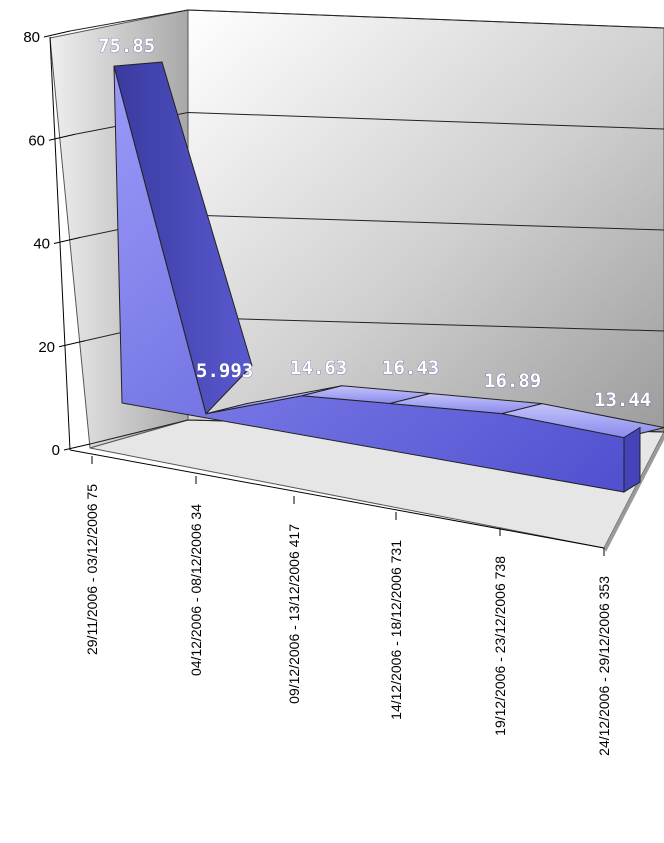  Describe the element at coordinates (31, 37) in the screenshot. I see `y-tick-label: 80` at that location.